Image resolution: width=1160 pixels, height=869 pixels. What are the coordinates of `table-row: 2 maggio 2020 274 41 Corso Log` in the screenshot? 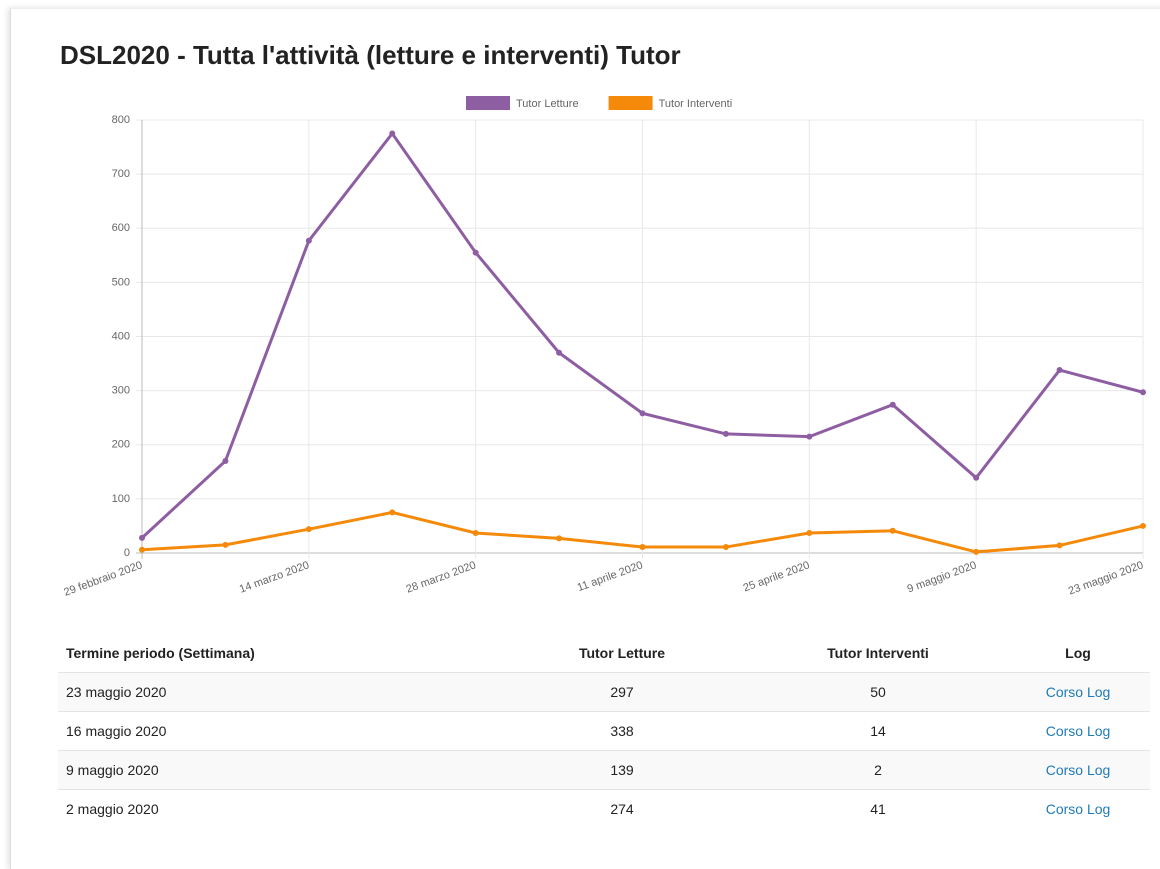 It's located at (604, 808).